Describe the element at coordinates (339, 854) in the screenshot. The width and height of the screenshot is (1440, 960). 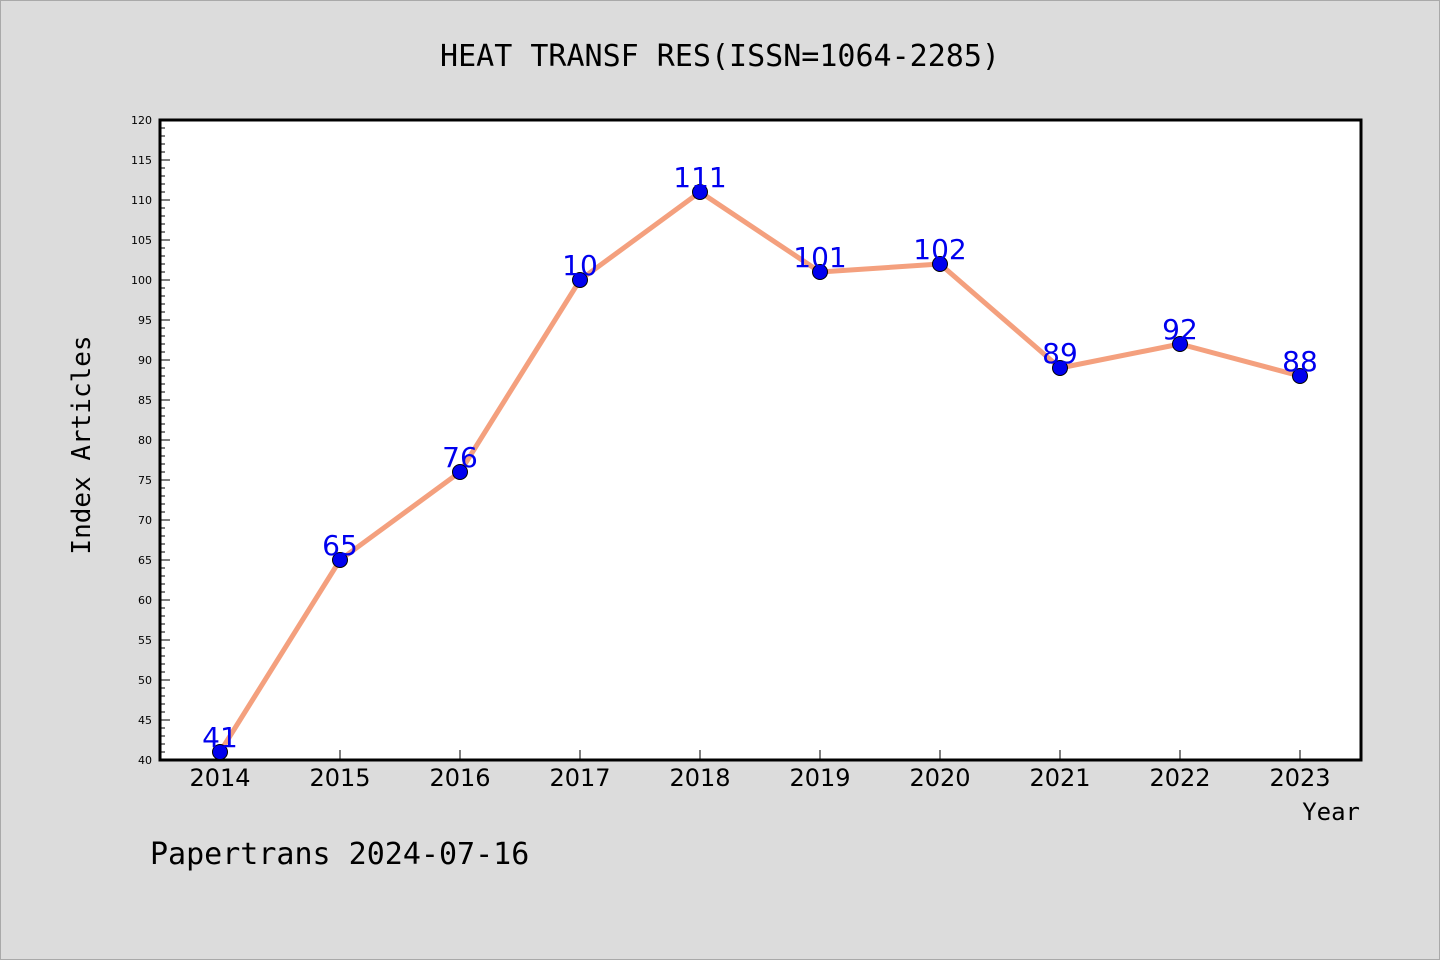
I see `watermark: Papertrans 2024-07-16` at that location.